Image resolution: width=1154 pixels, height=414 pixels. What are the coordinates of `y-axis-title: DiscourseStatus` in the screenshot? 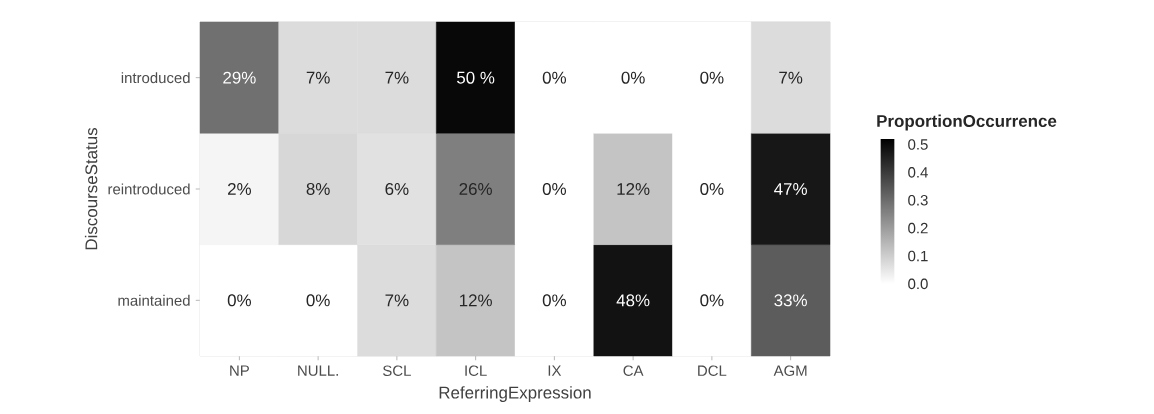 It's located at (91, 188).